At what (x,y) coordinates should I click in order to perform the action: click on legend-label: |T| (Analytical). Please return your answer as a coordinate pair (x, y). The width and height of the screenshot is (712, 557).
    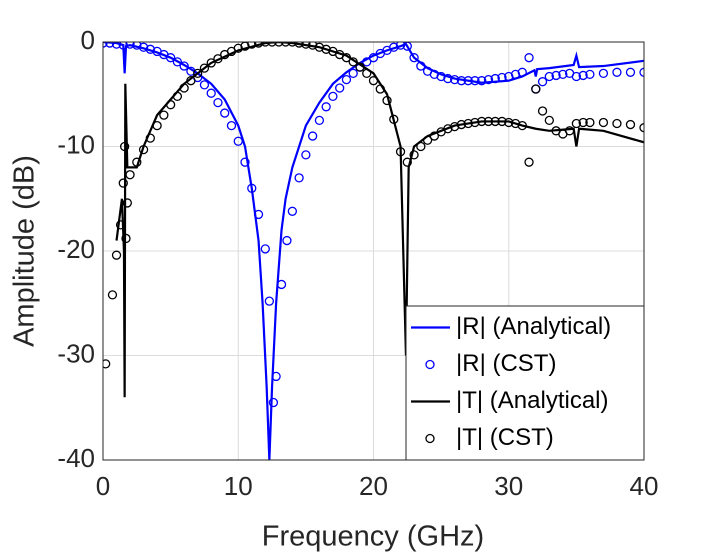
    Looking at the image, I should click on (532, 400).